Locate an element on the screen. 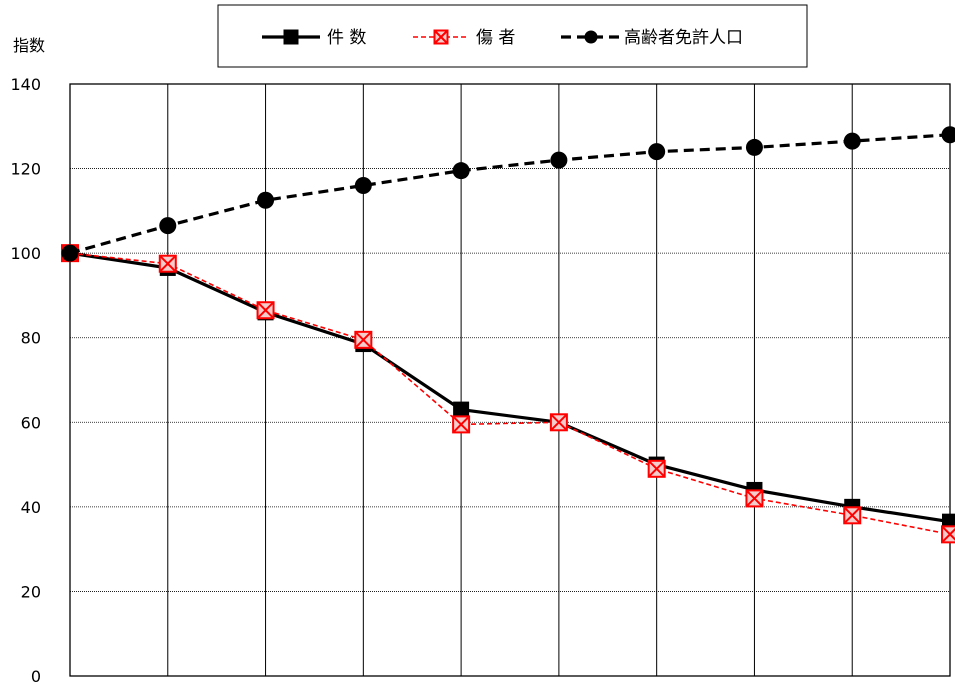 The height and width of the screenshot is (684, 955). y-tick-label: 100 is located at coordinates (25, 253).